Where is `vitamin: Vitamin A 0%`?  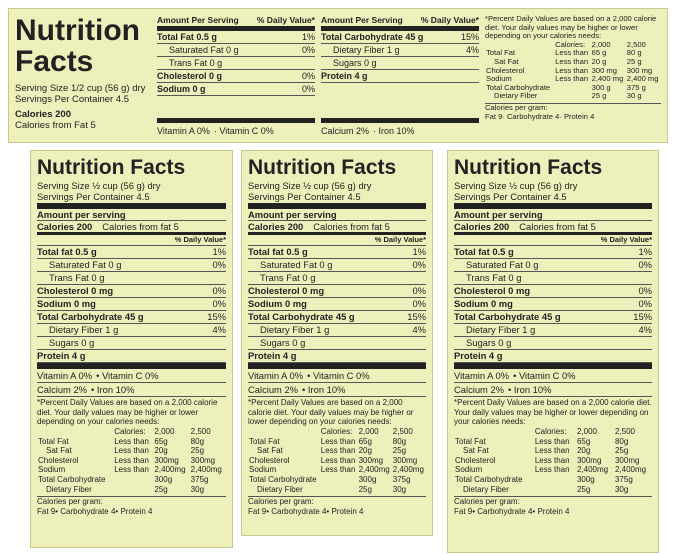 vitamin: Vitamin A 0% is located at coordinates (482, 376).